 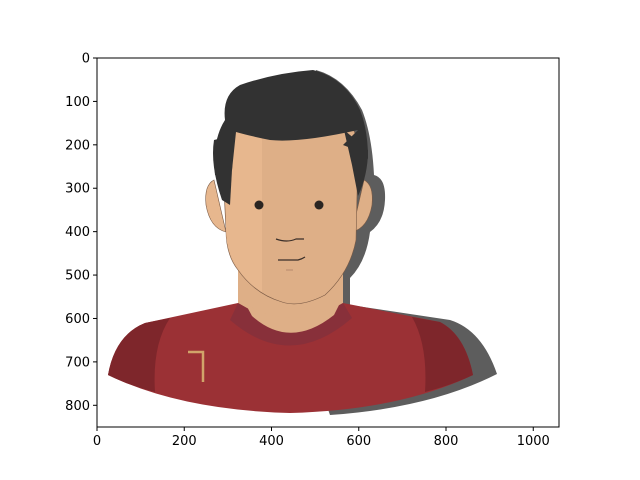 What do you see at coordinates (291, 130) in the screenshot?
I see `portrait-hair` at bounding box center [291, 130].